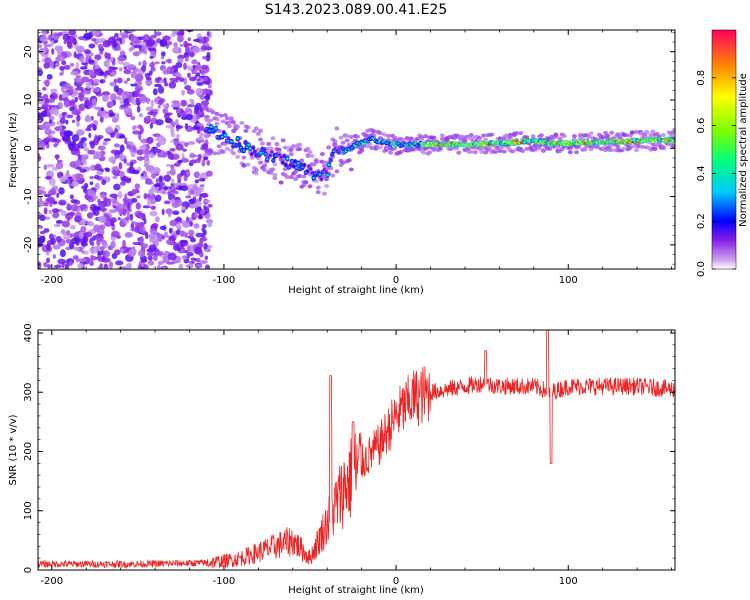  Describe the element at coordinates (224, 581) in the screenshot. I see `snr-x-tick-label: -100` at that location.